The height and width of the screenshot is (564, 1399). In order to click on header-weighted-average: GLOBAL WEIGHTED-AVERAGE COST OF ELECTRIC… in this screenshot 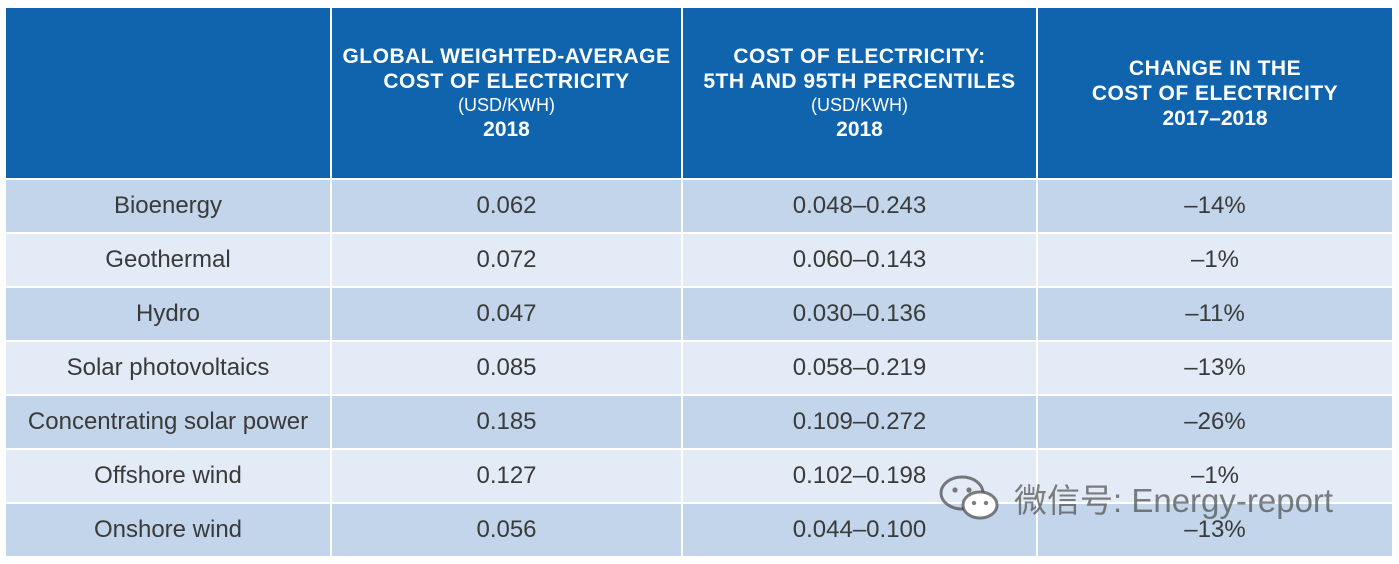, I will do `click(507, 94)`.